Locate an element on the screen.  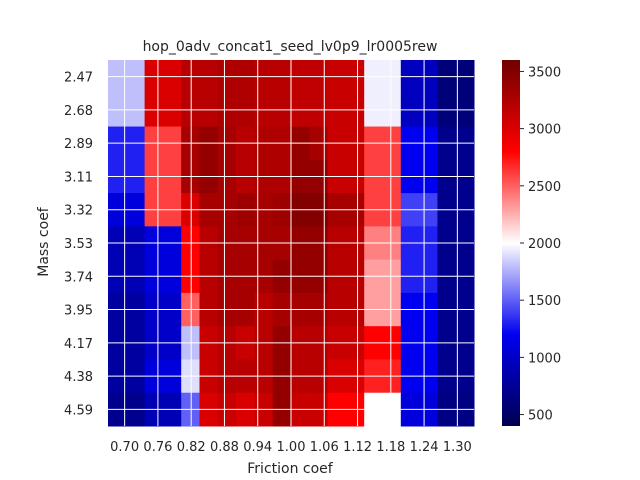
x-tick-label: 1.00 is located at coordinates (291, 447).